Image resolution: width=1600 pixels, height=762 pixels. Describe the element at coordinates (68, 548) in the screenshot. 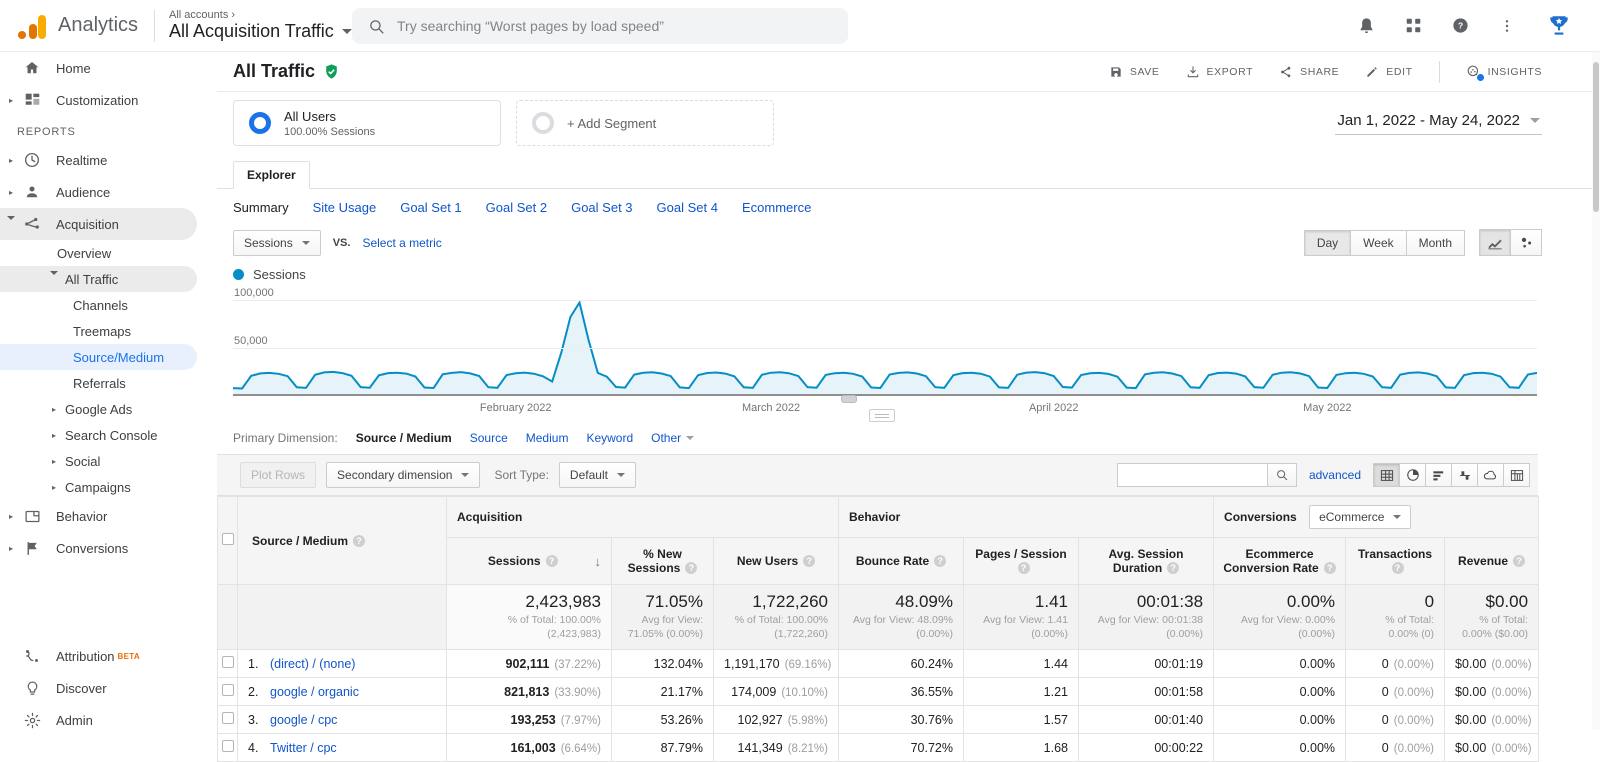

I see `sidebar-item-conversions: ▸ Conversions` at that location.